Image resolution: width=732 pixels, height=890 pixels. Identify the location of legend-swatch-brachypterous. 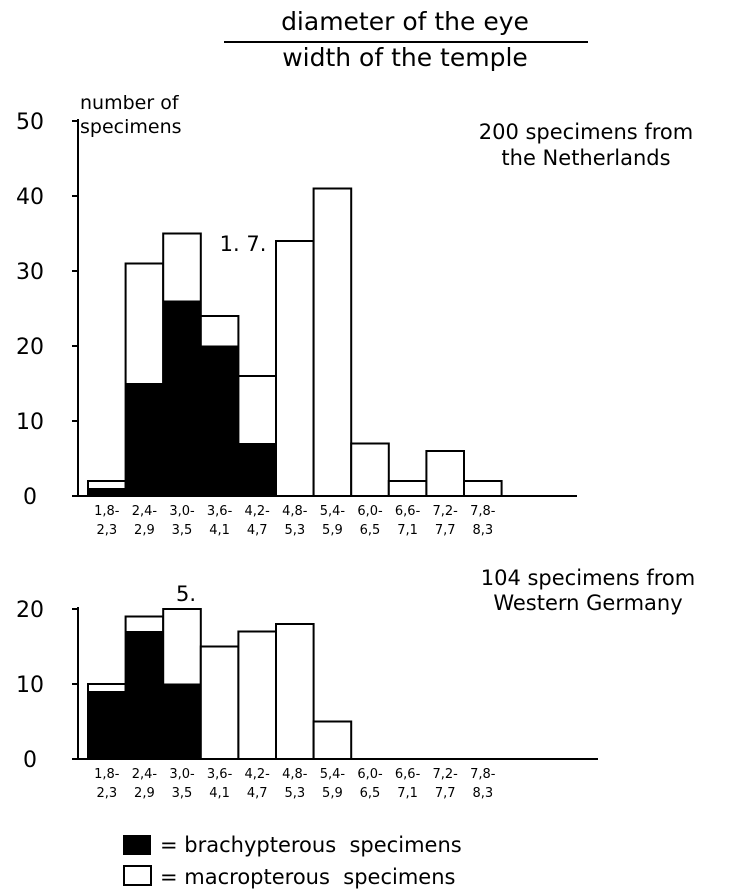
(137, 845).